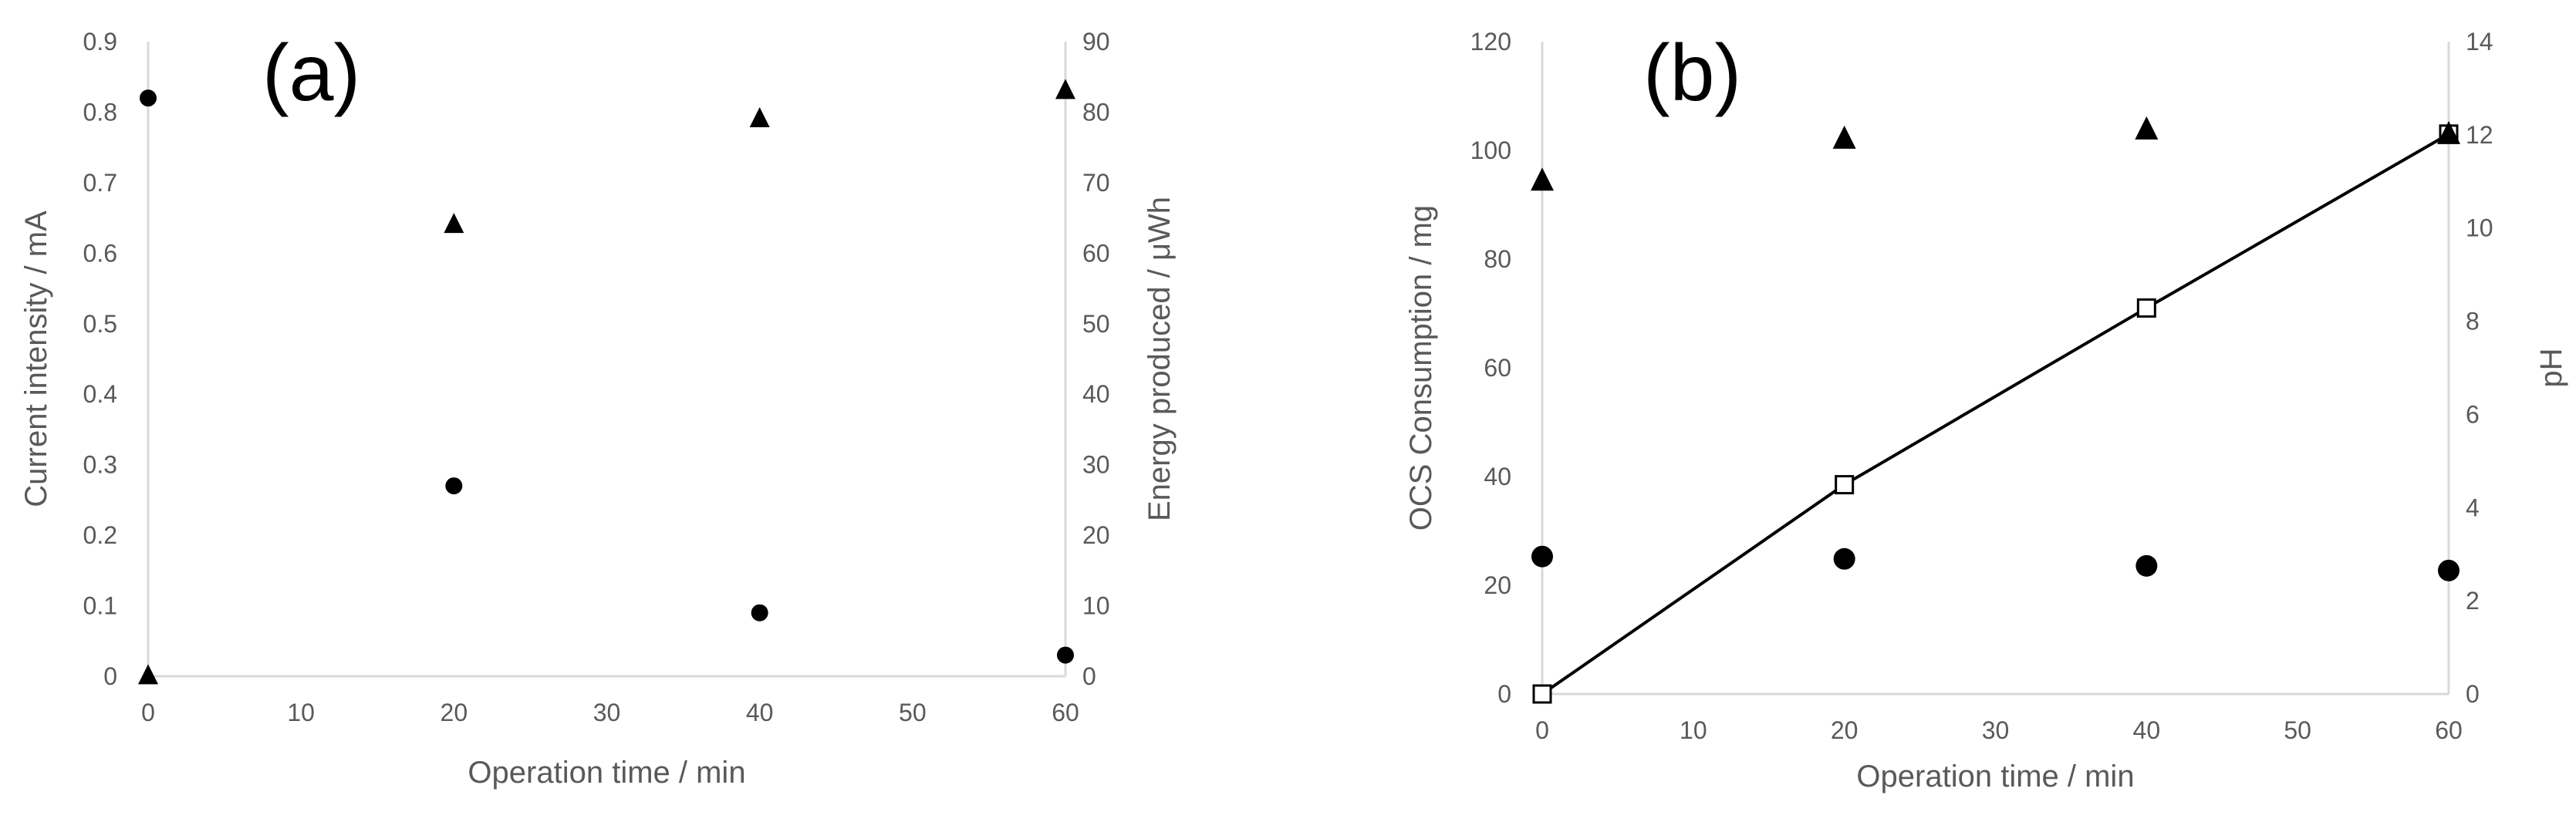 The height and width of the screenshot is (822, 2576). What do you see at coordinates (1692, 73) in the screenshot?
I see `panel-label-b: (b)` at bounding box center [1692, 73].